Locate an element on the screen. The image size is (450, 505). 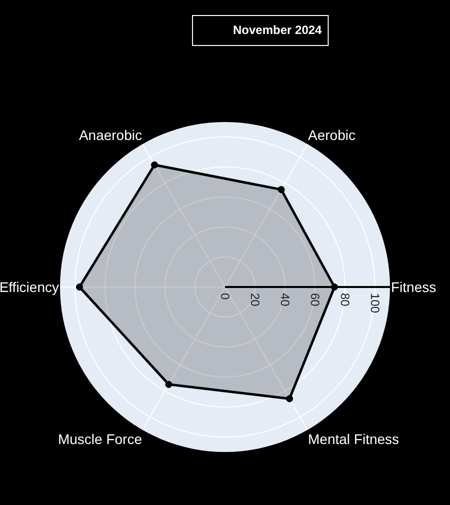
spoke-label: Mental Fitness is located at coordinates (354, 439).